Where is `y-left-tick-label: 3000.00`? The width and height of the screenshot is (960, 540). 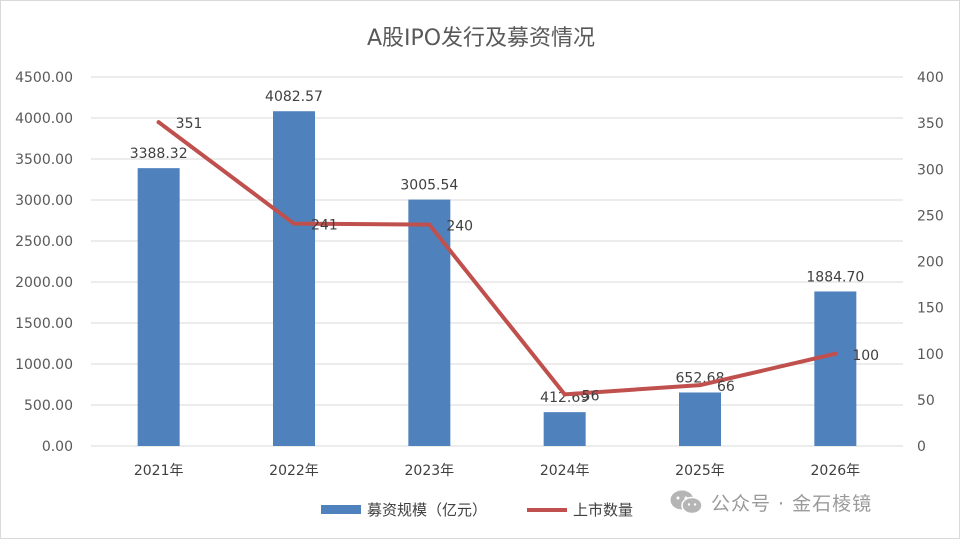
y-left-tick-label: 3000.00 is located at coordinates (44, 201).